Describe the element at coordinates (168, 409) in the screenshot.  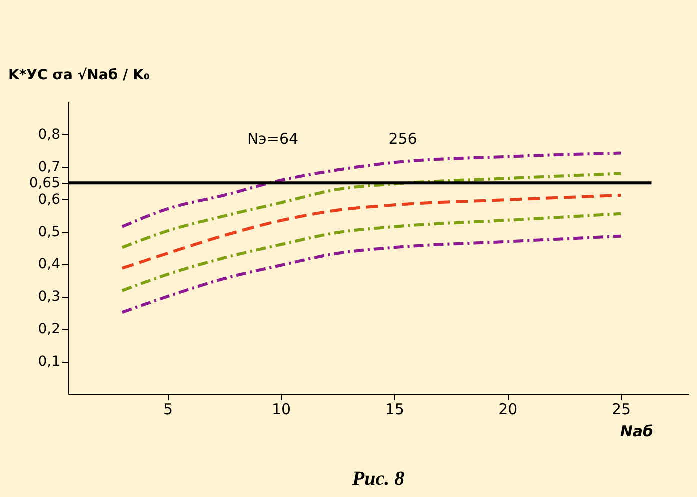
I see `x-tick-label: 5` at that location.